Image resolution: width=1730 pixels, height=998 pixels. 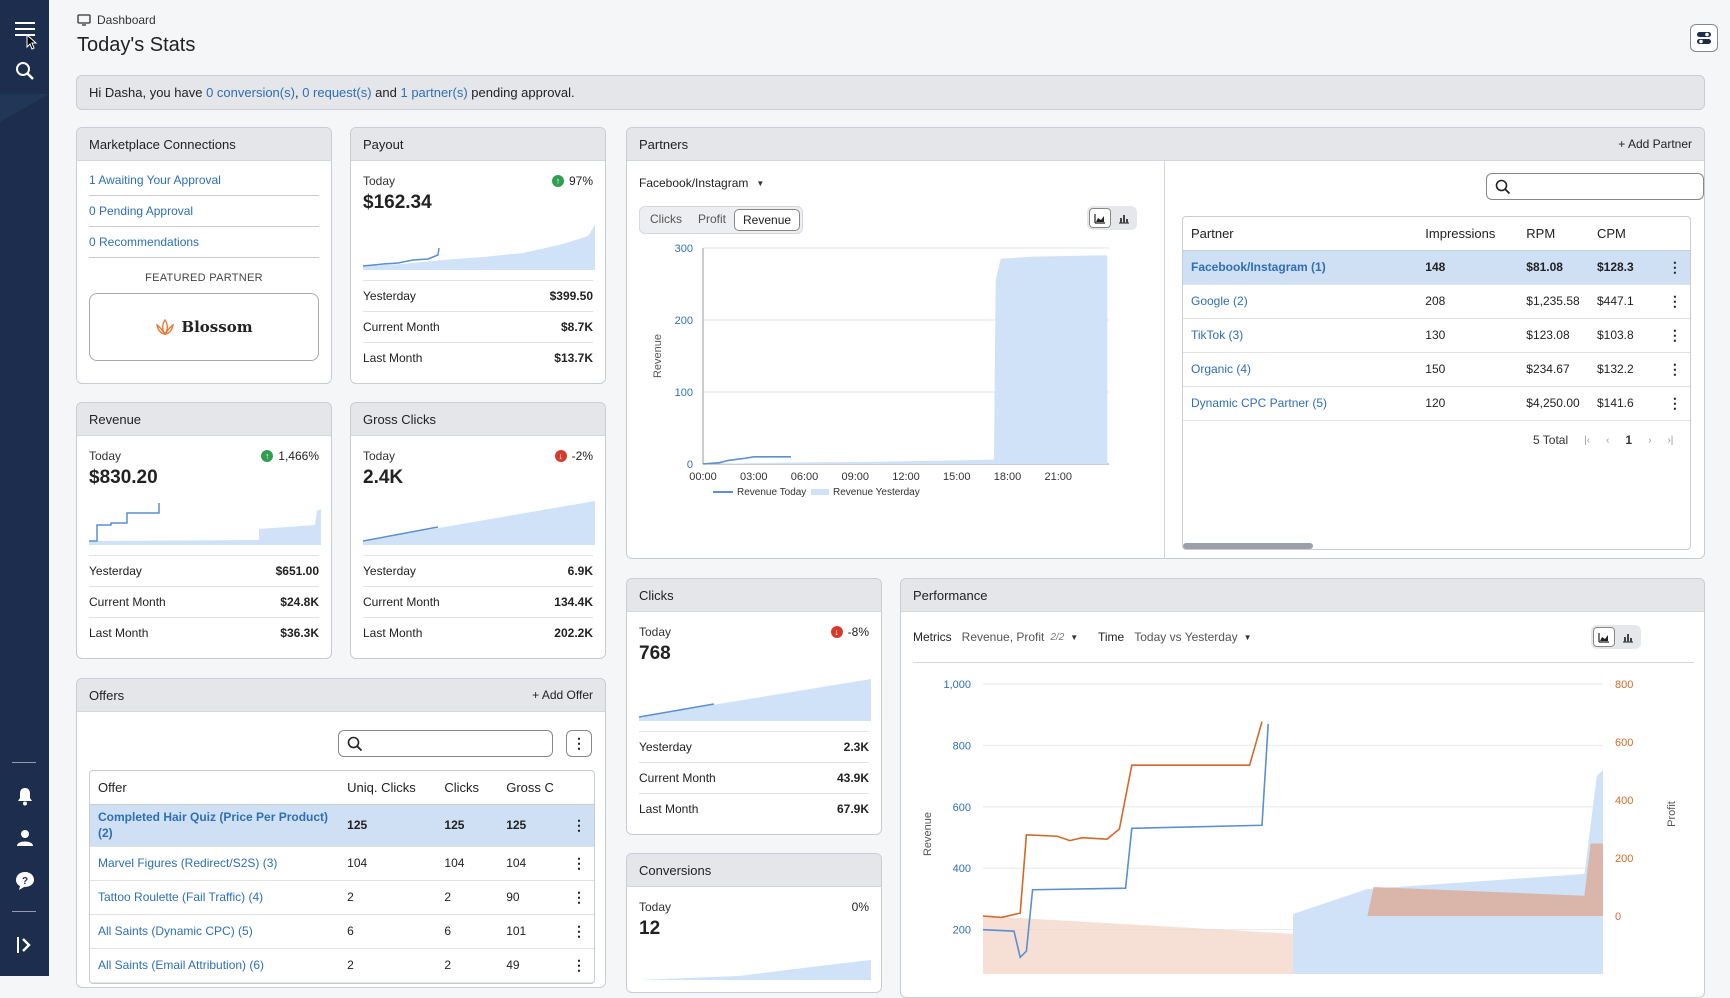 I want to click on tab-revenue: Revenue, so click(x=767, y=220).